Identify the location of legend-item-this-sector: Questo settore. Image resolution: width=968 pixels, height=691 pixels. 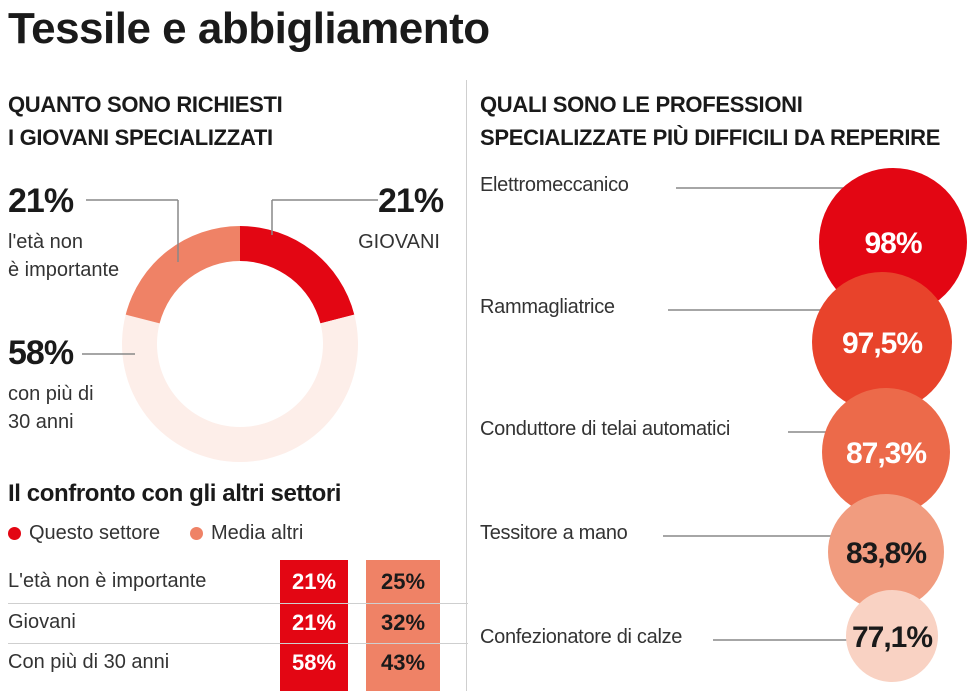
(84, 533).